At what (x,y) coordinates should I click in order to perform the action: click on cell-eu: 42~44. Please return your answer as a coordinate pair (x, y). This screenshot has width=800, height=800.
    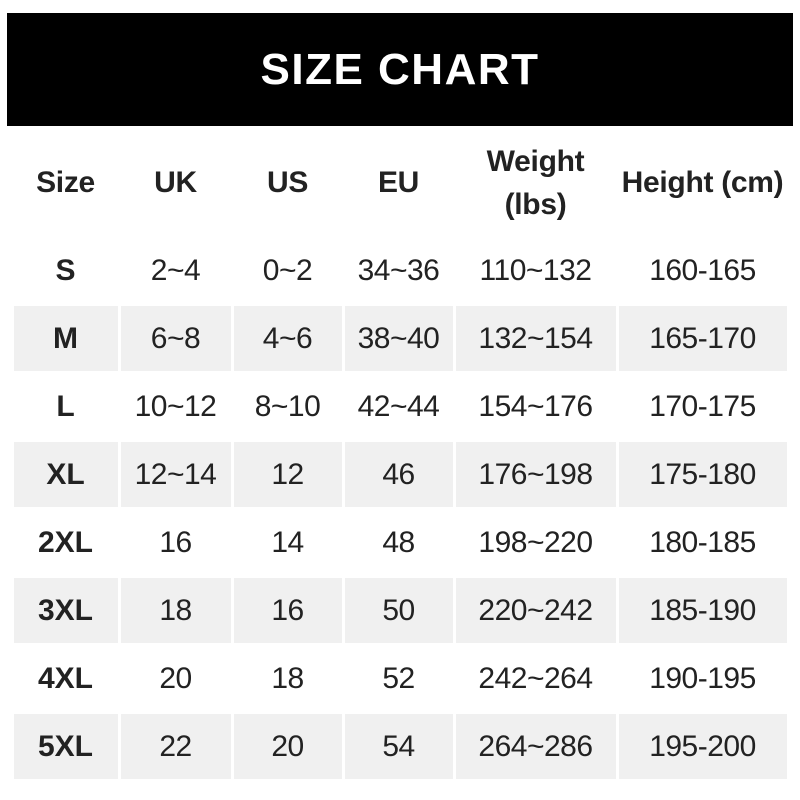
    Looking at the image, I should click on (398, 406).